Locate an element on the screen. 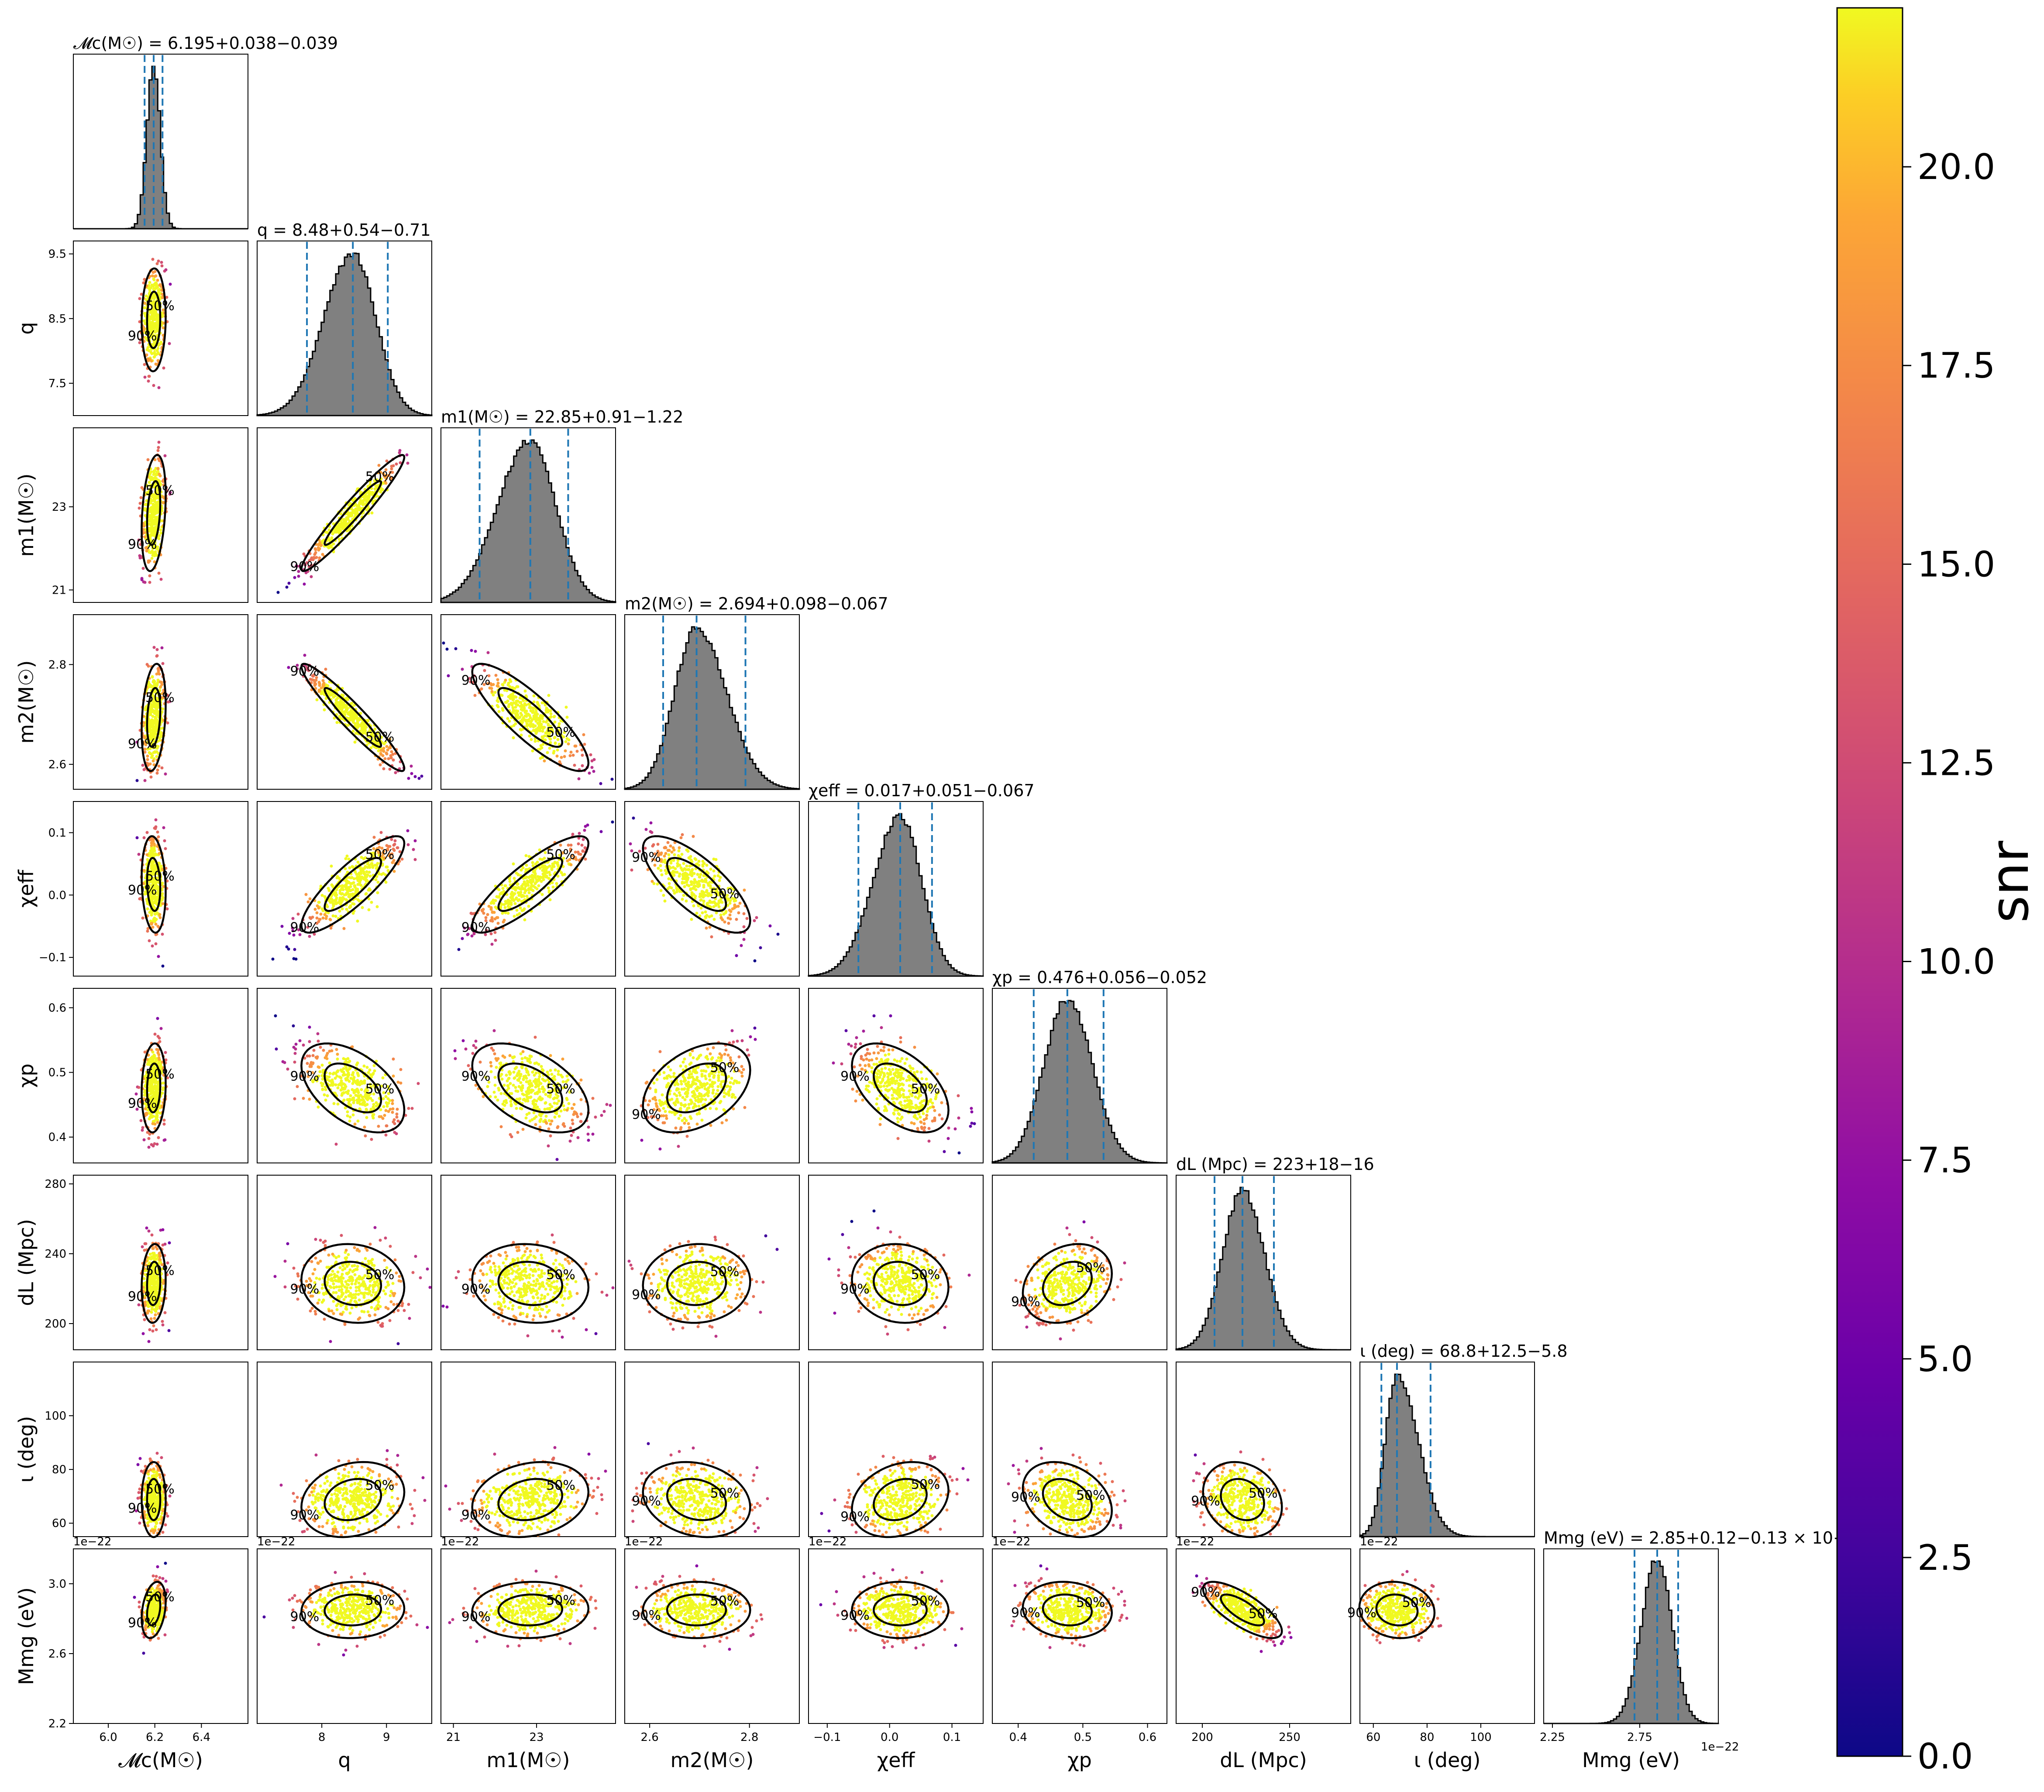 The width and height of the screenshot is (2044, 1792). y-axis-label-dL: dL (Mpc) is located at coordinates (26, 1262).